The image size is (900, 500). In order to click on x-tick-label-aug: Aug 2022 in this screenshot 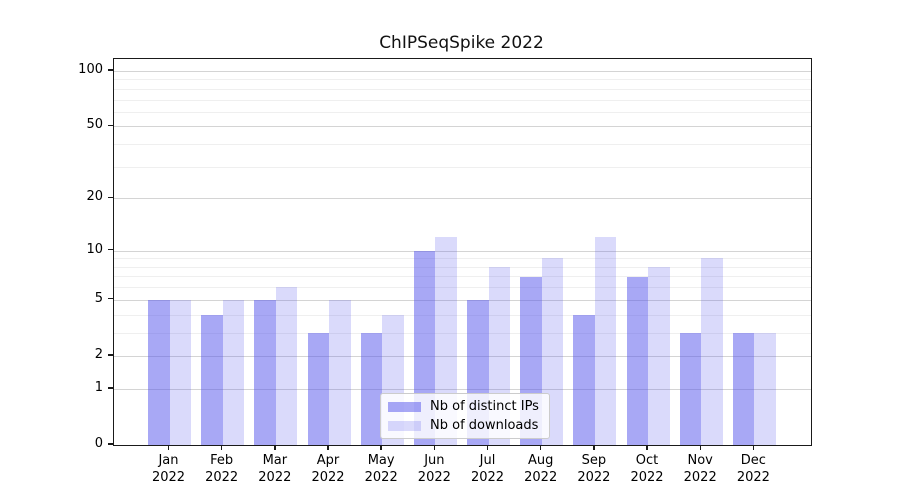, I will do `click(541, 469)`.